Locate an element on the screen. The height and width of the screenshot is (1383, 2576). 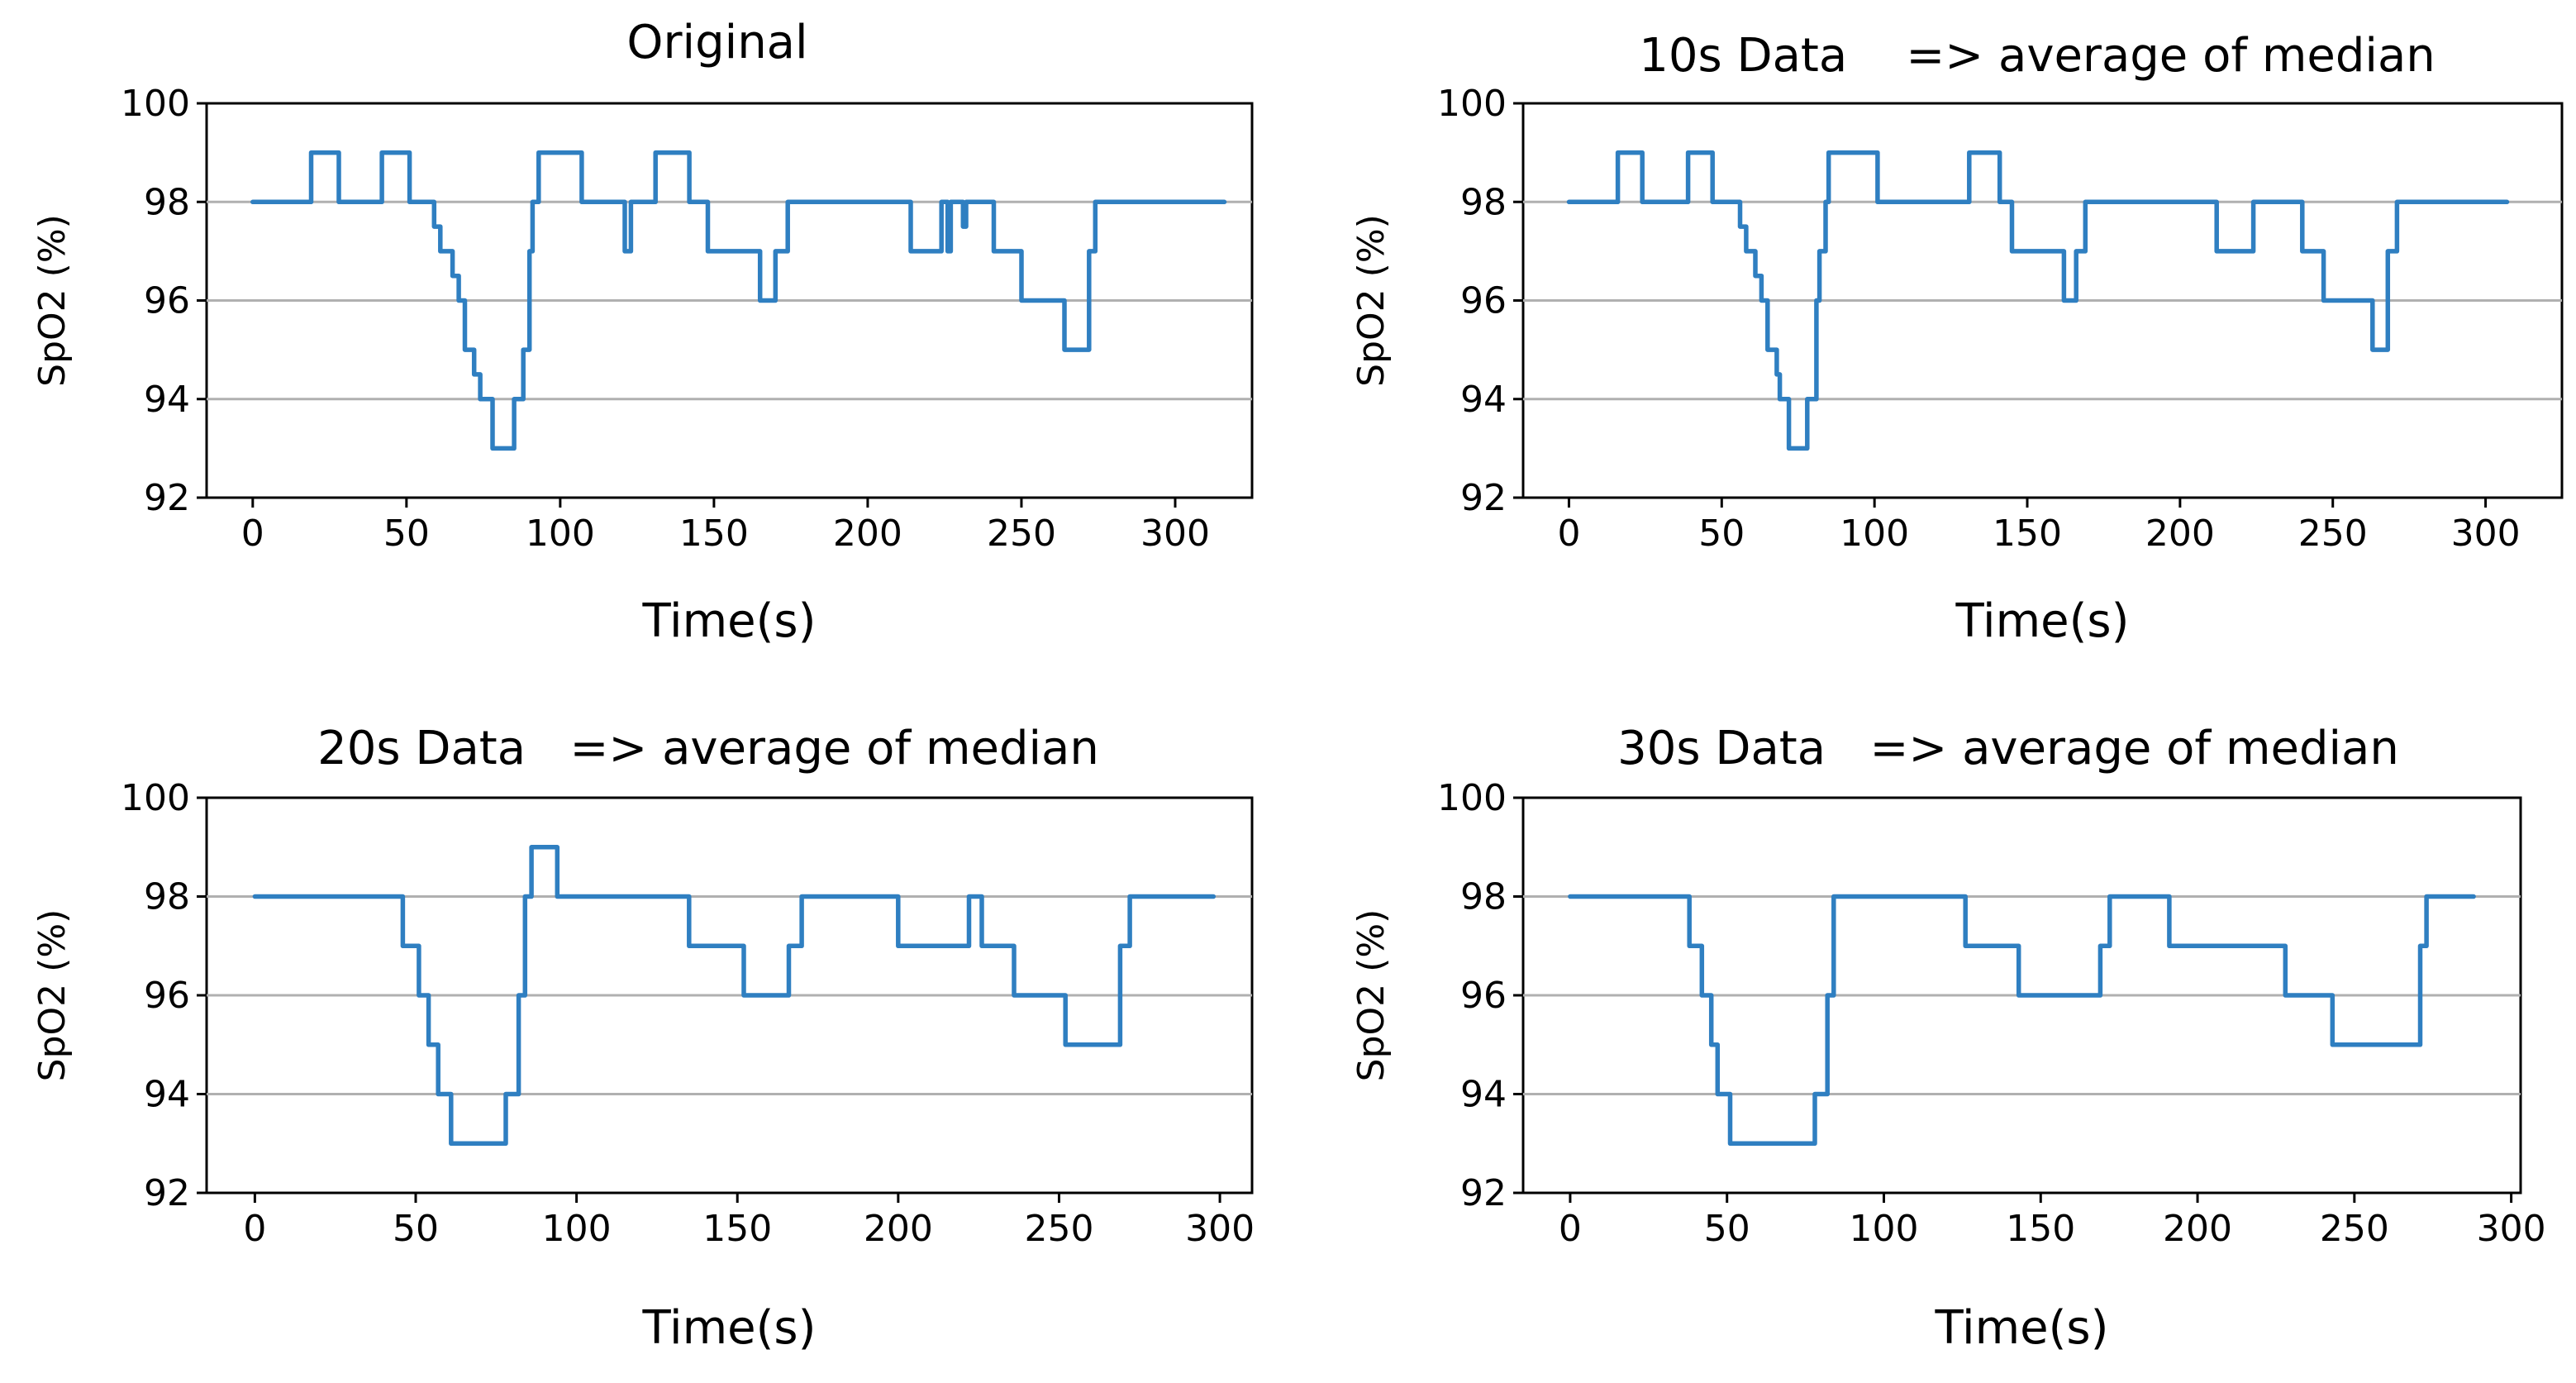
chart-title: Original is located at coordinates (717, 42).